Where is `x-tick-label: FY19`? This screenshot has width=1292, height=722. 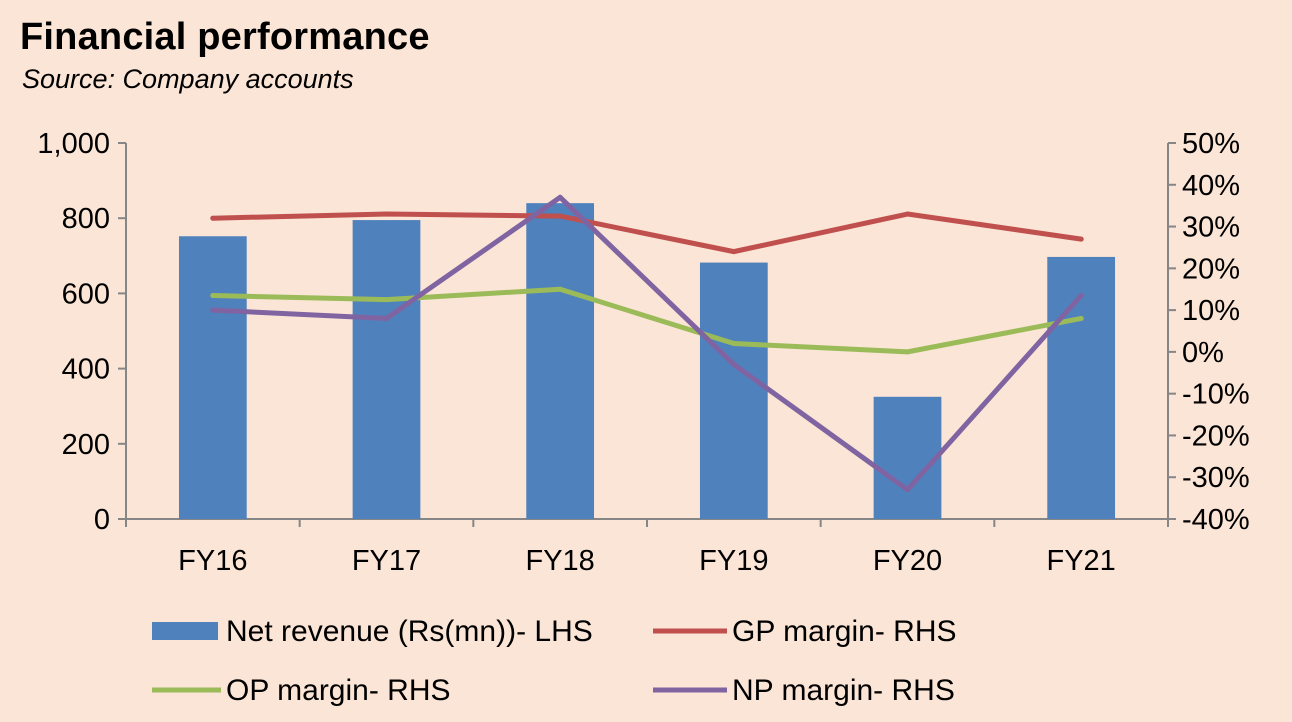 x-tick-label: FY19 is located at coordinates (733, 561).